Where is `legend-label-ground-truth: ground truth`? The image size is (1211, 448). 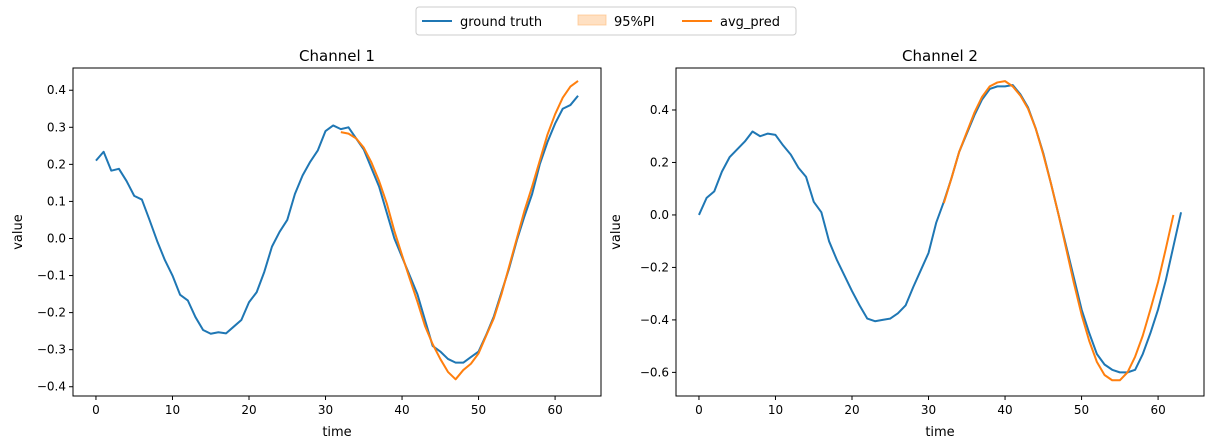
legend-label-ground-truth: ground truth is located at coordinates (501, 22).